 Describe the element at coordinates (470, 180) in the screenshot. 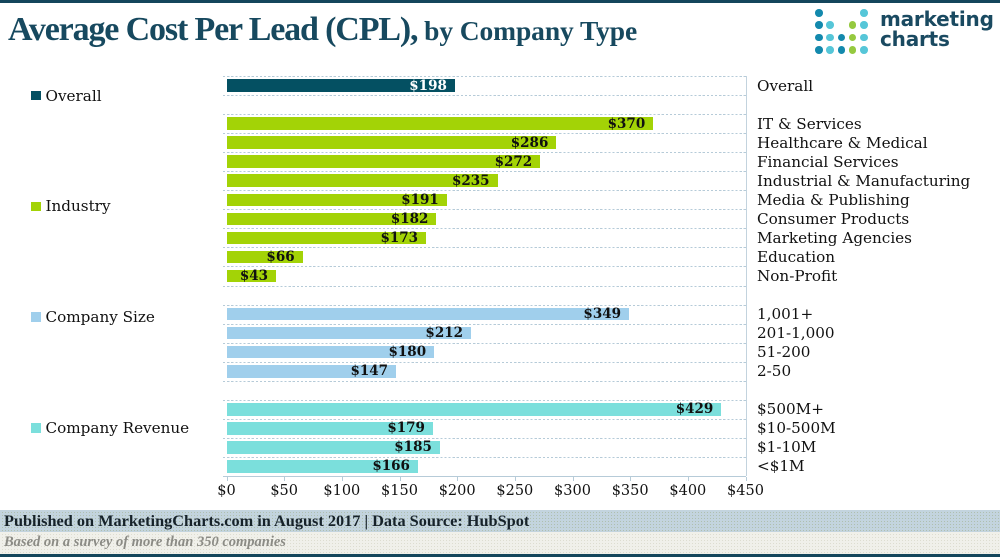

I see `bar-value-label: $235` at that location.